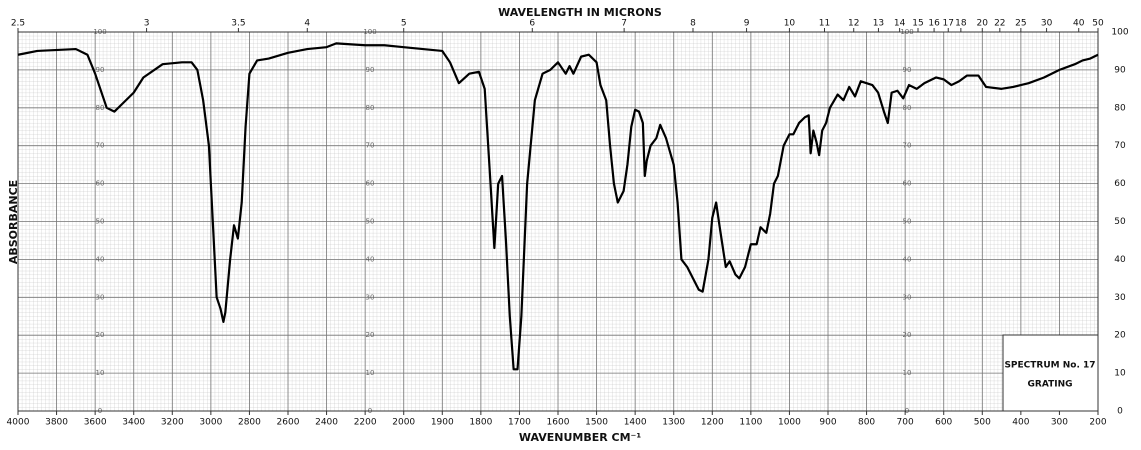 The image size is (1141, 450). What do you see at coordinates (1120, 298) in the screenshot?
I see `y-tick-label: 30` at bounding box center [1120, 298].